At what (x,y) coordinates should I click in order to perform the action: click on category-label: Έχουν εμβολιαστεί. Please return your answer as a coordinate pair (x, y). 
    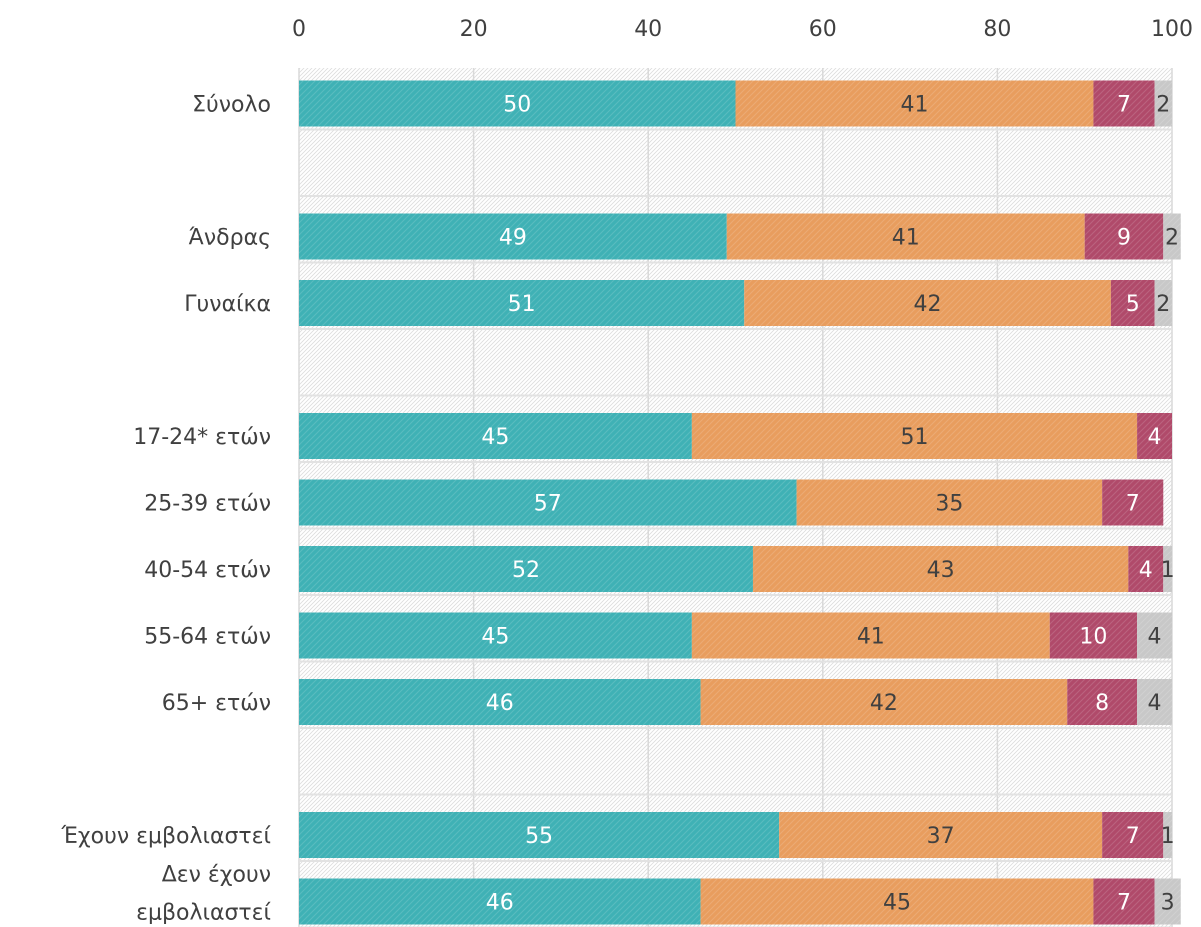
    Looking at the image, I should click on (166, 836).